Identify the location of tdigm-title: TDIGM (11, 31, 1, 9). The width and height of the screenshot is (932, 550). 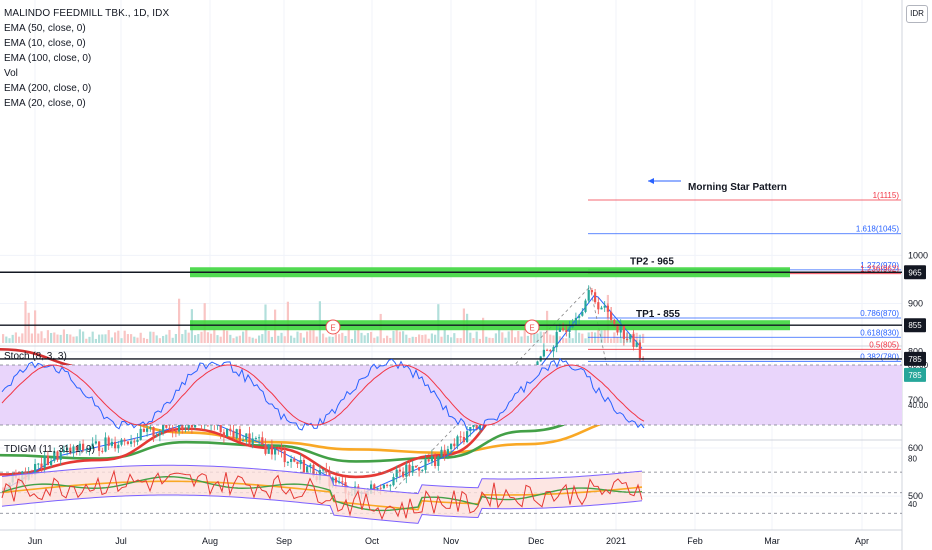
(49, 449).